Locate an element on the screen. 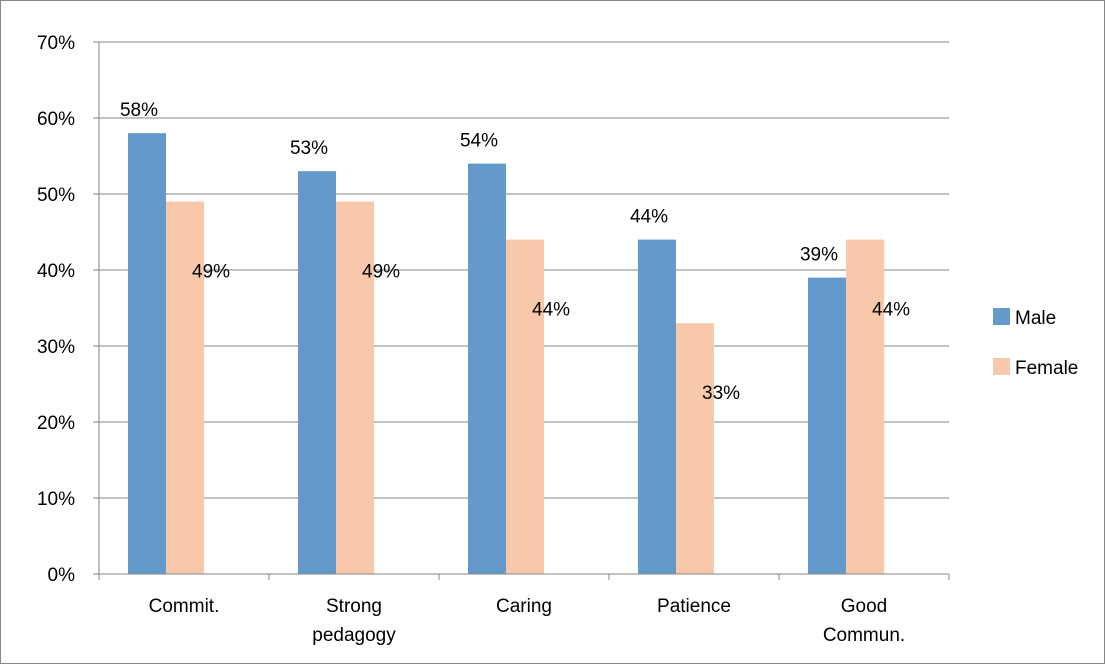 The height and width of the screenshot is (665, 1105). data-label-male: 39% is located at coordinates (819, 255).